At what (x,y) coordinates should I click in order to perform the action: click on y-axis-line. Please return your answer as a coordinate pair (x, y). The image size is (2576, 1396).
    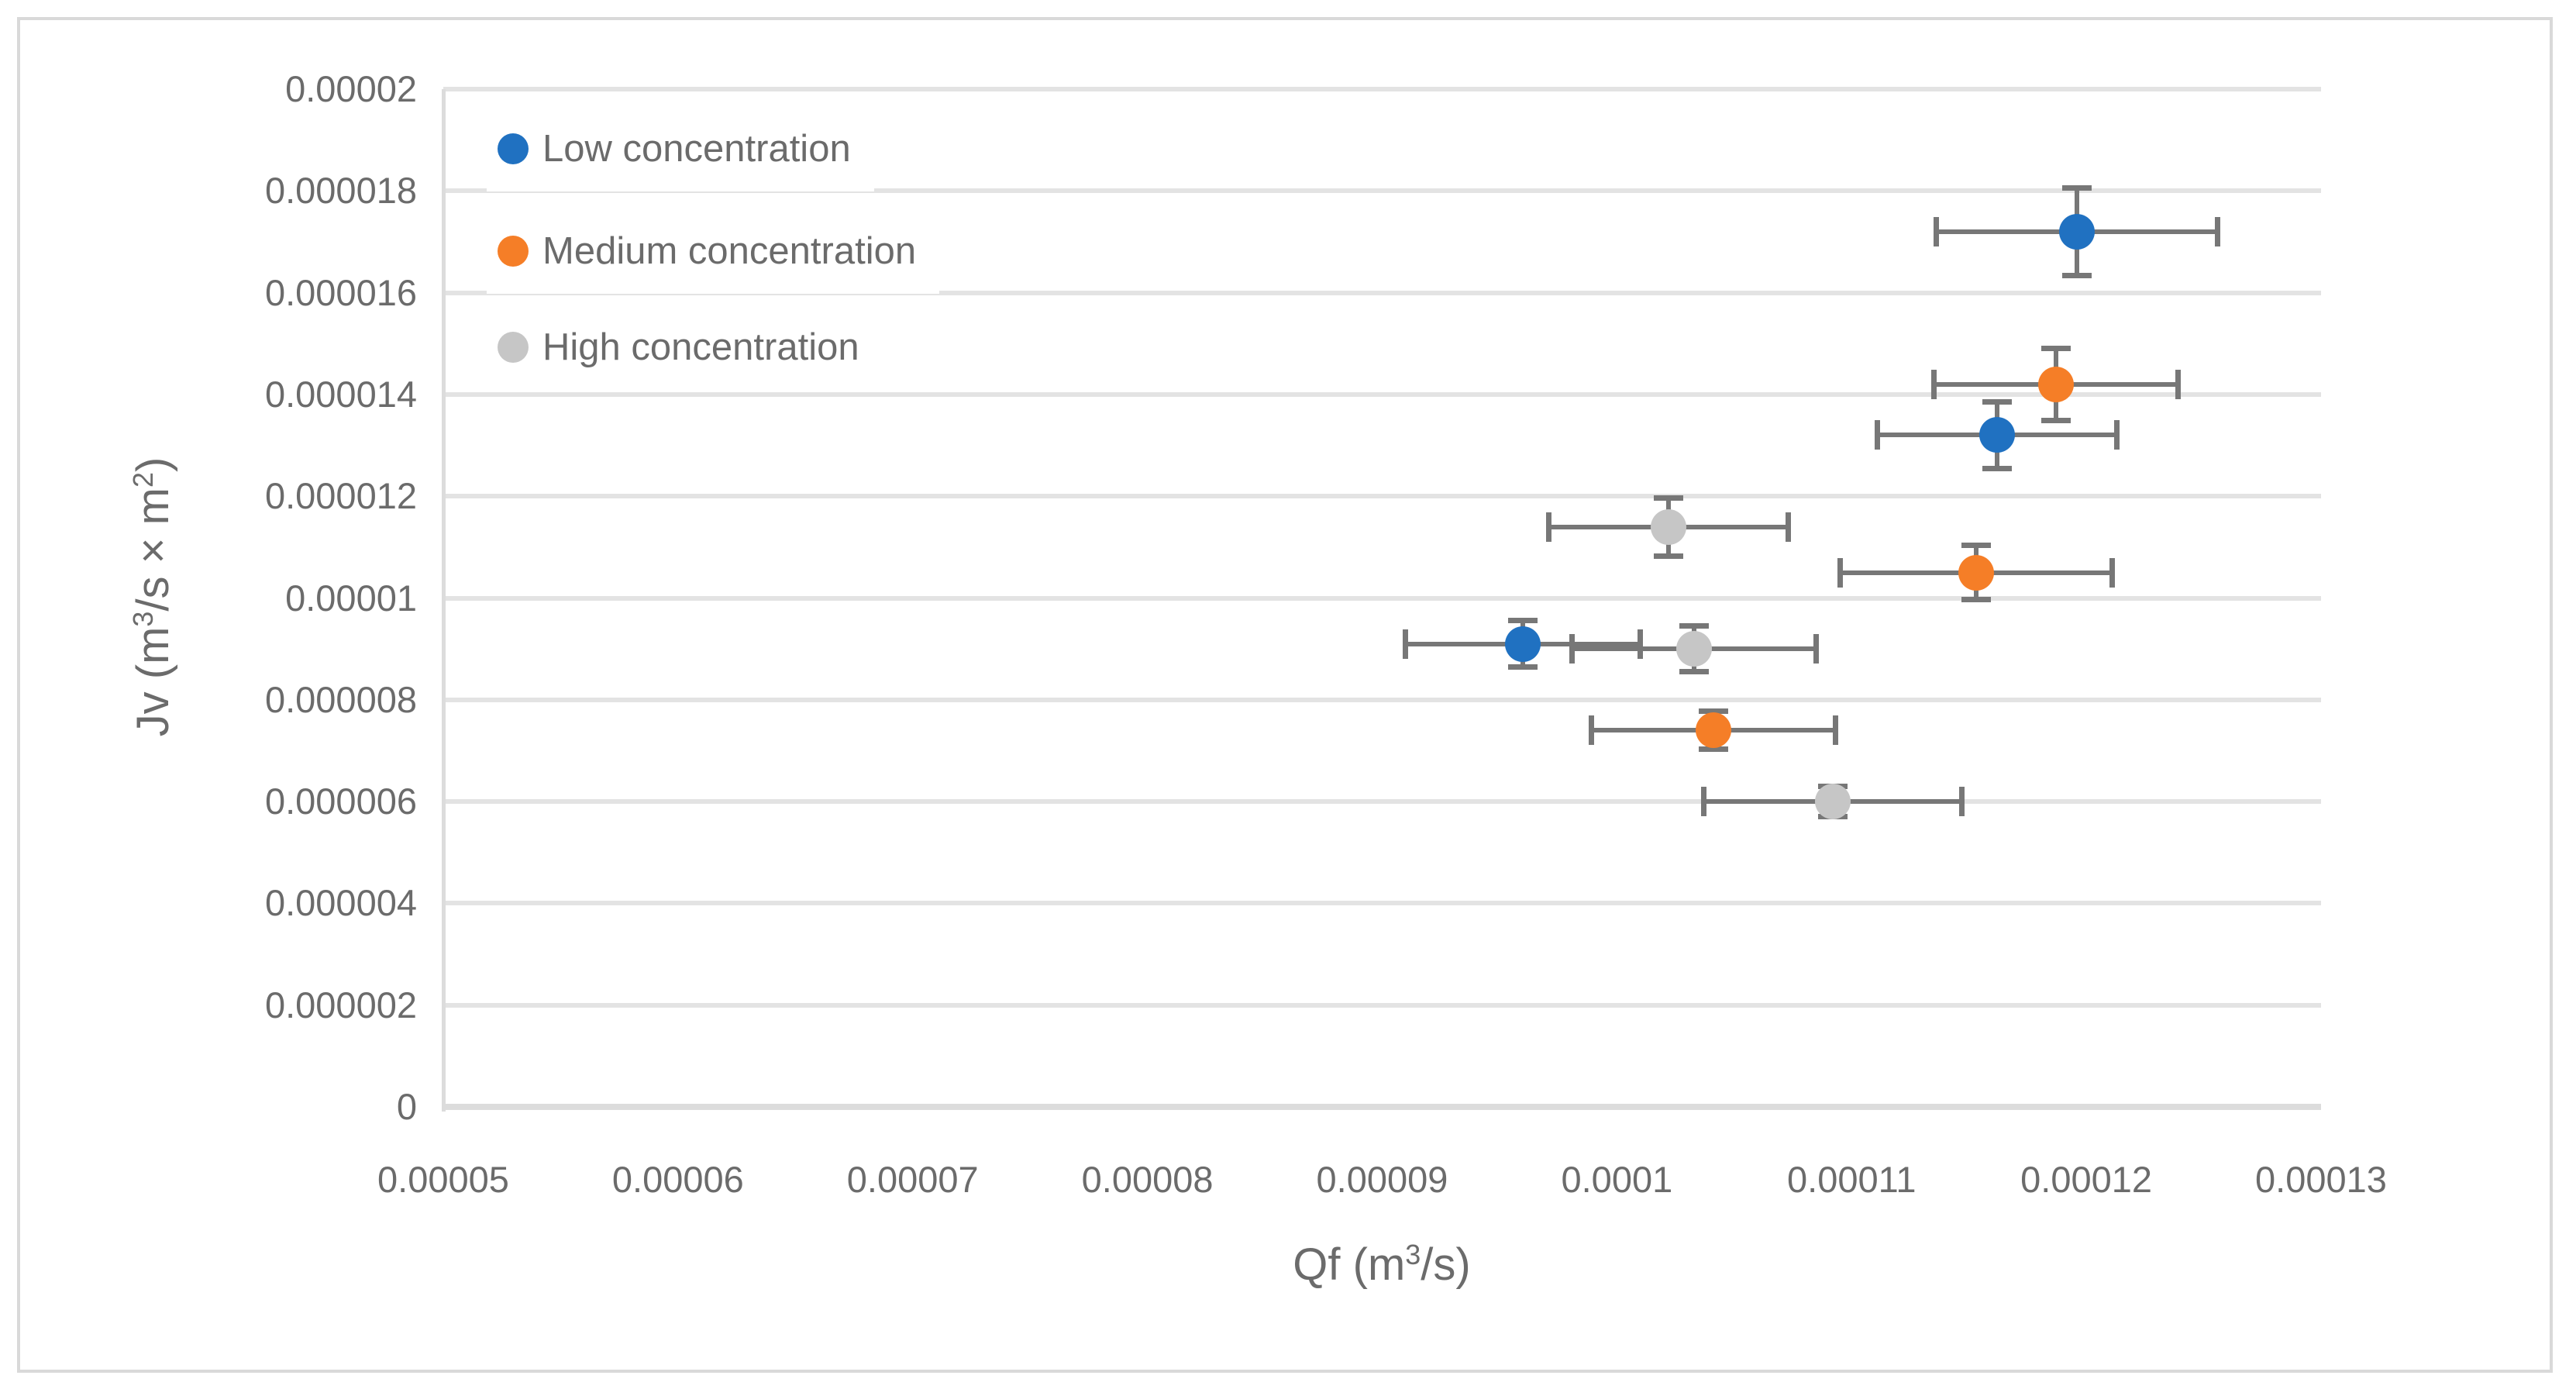
    Looking at the image, I should click on (444, 600).